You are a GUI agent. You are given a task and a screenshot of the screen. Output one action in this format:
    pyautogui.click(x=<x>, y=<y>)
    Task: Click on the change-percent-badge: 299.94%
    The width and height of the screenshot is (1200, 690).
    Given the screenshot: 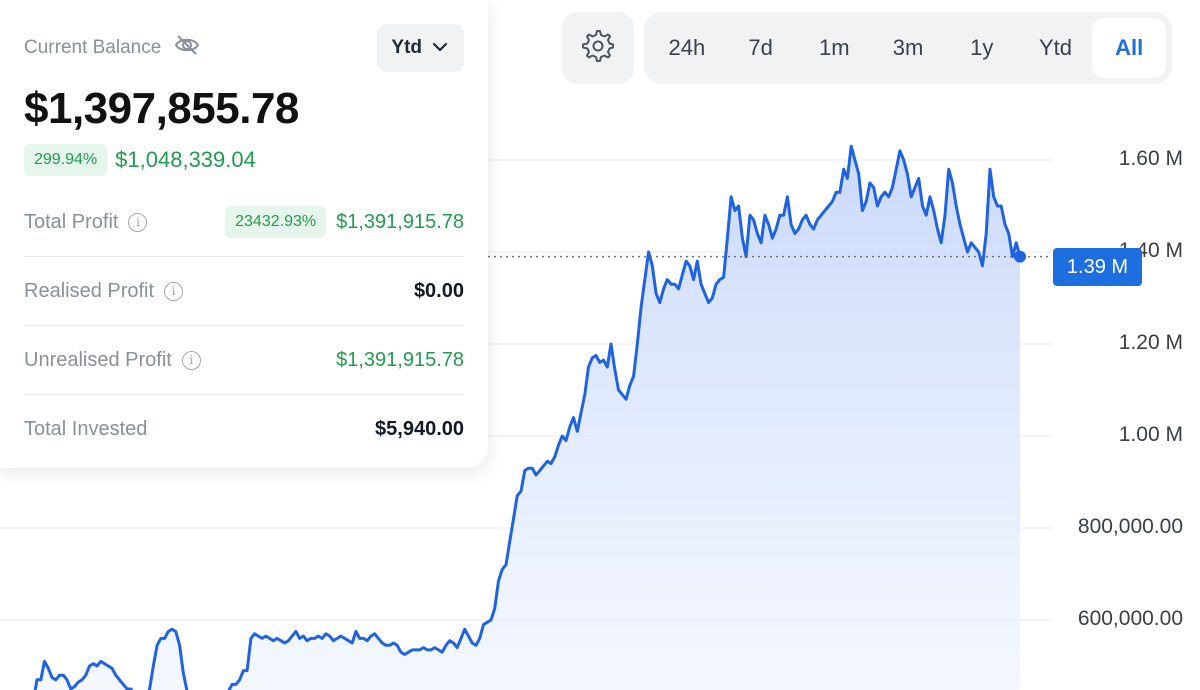 What is the action you would take?
    pyautogui.click(x=66, y=160)
    